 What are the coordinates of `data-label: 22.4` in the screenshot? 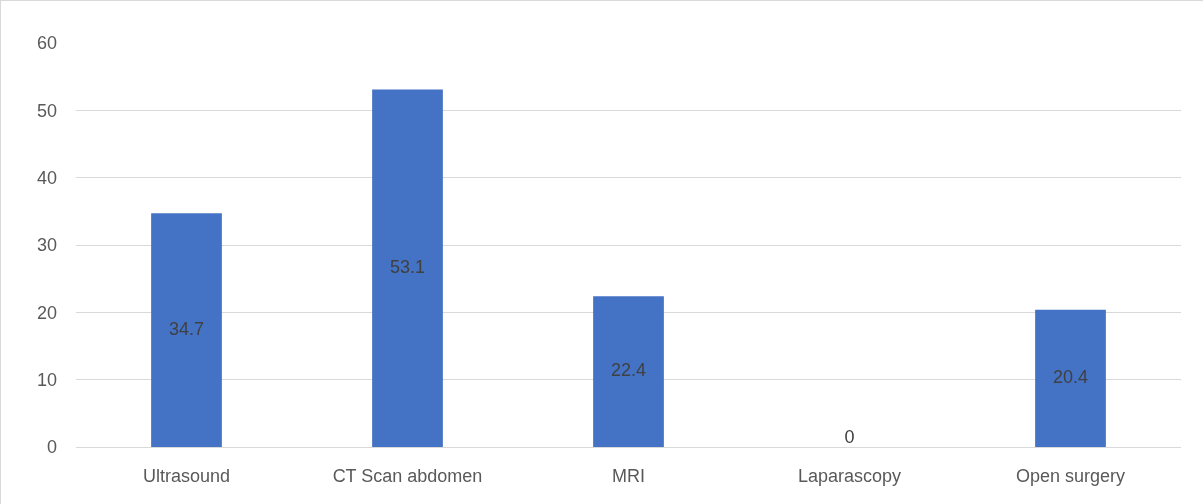 It's located at (628, 370).